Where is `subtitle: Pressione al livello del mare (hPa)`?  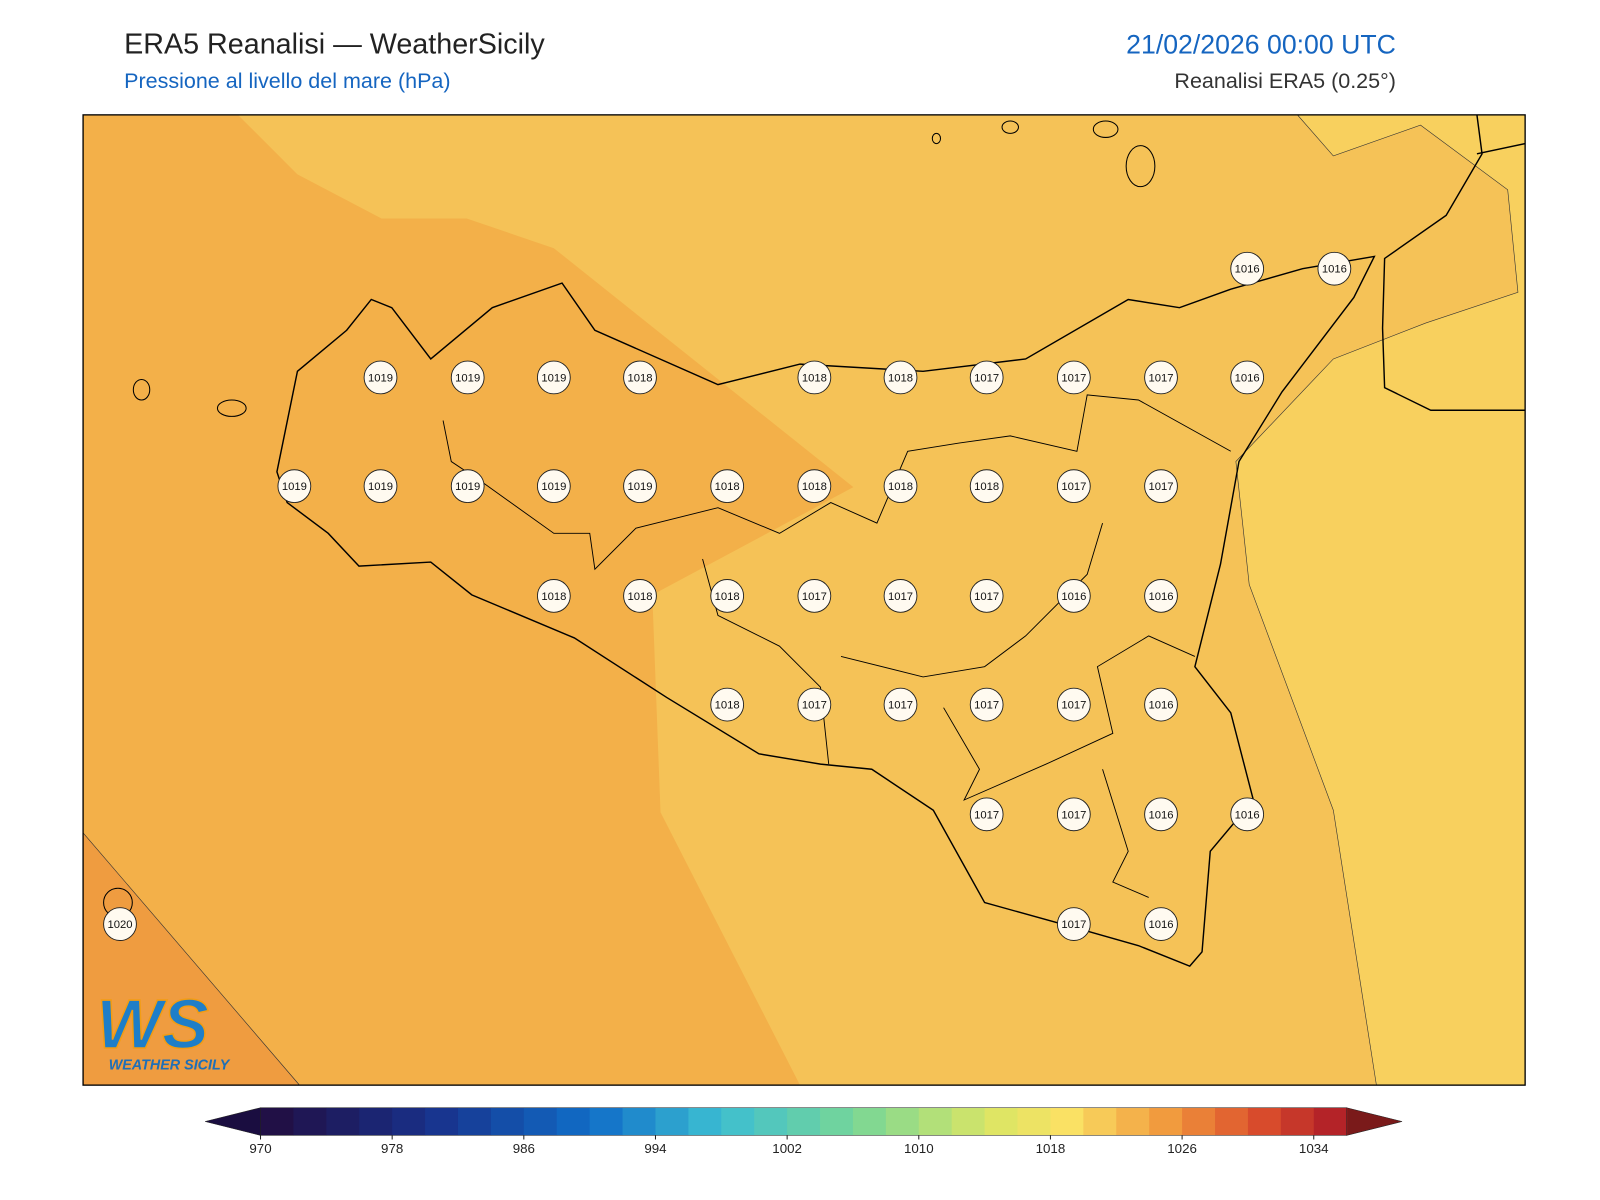 subtitle: Pressione al livello del mare (hPa) is located at coordinates (287, 81).